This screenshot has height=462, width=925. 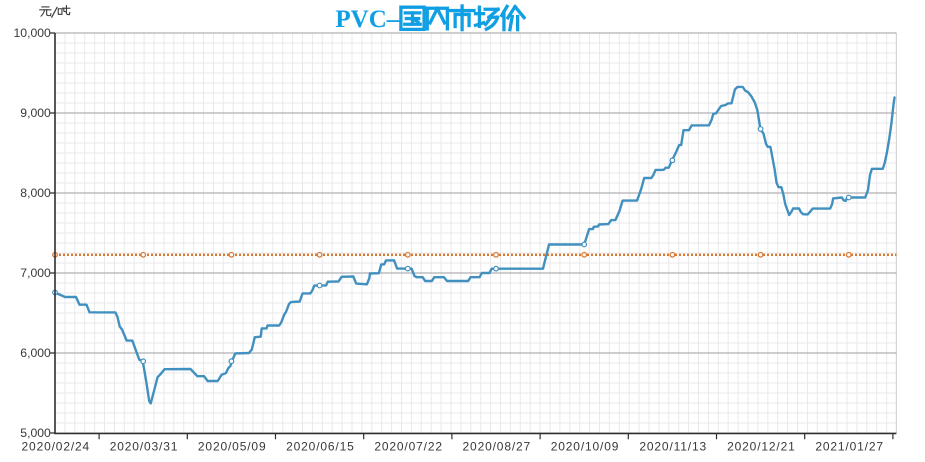 What do you see at coordinates (35, 193) in the screenshot?
I see `svg-text: 8,000` at bounding box center [35, 193].